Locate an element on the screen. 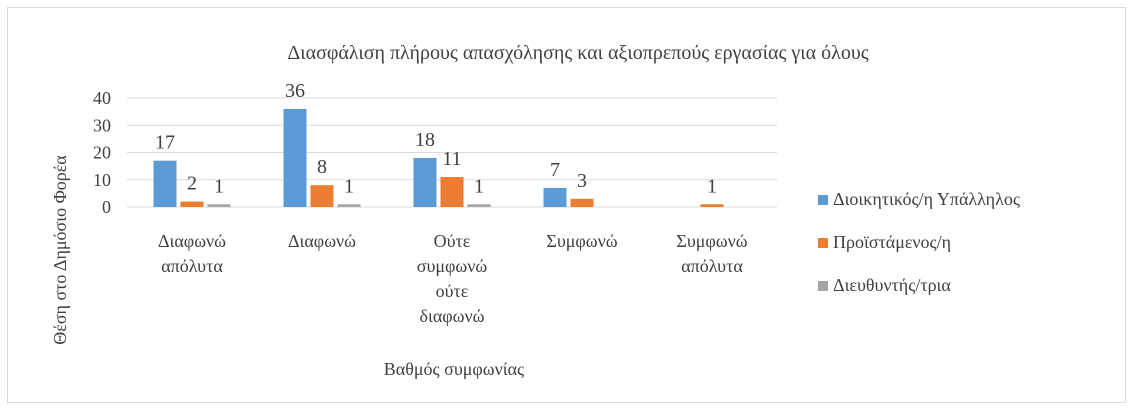  x-tick-label: Ούτε συμφωνώ ούτε διαφωνώ is located at coordinates (452, 278).